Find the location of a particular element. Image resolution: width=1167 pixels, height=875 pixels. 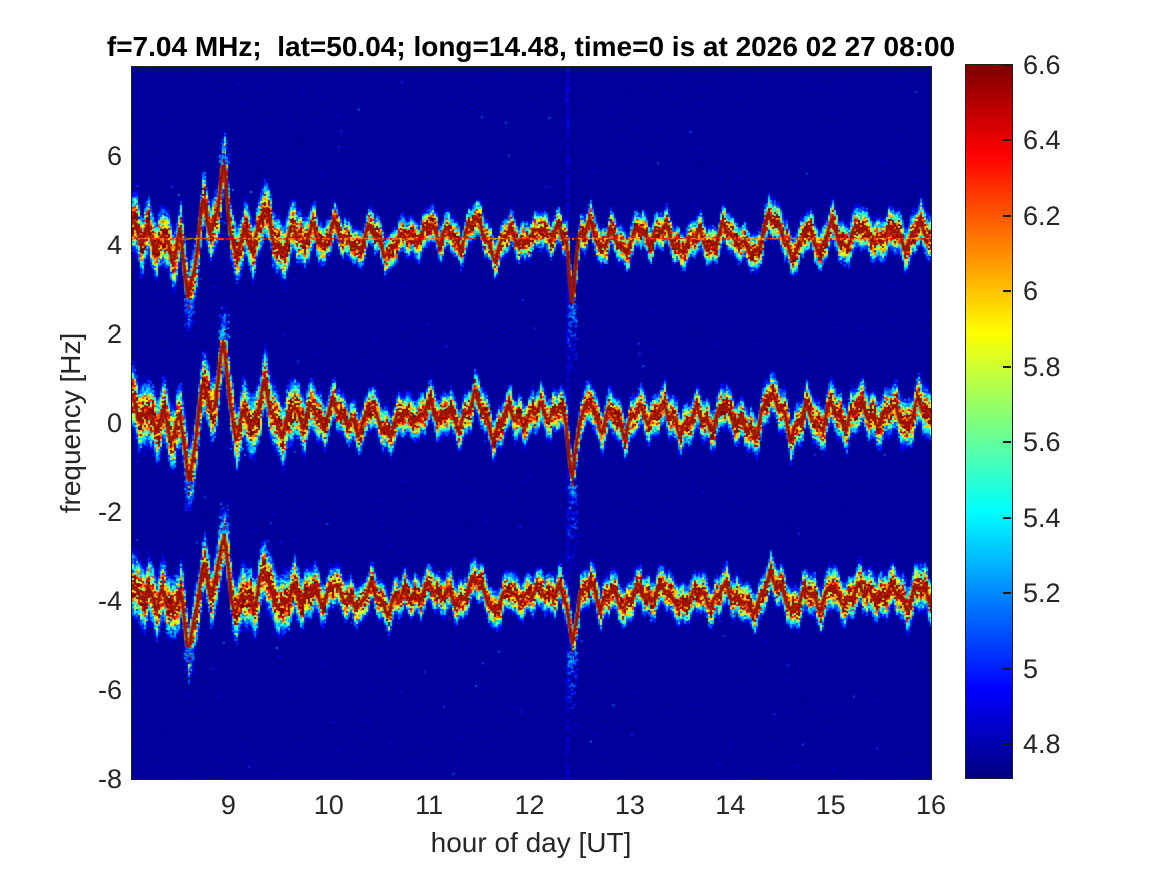

y-tick-label: -6 is located at coordinates (109, 690).